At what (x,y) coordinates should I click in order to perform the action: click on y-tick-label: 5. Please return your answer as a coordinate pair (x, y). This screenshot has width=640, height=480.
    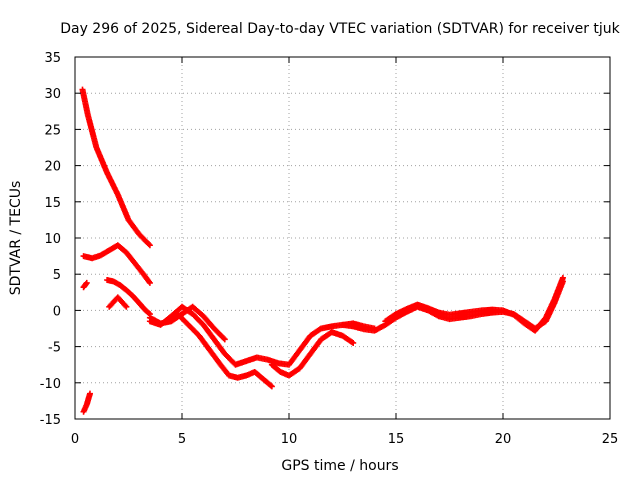
    Looking at the image, I should click on (57, 275).